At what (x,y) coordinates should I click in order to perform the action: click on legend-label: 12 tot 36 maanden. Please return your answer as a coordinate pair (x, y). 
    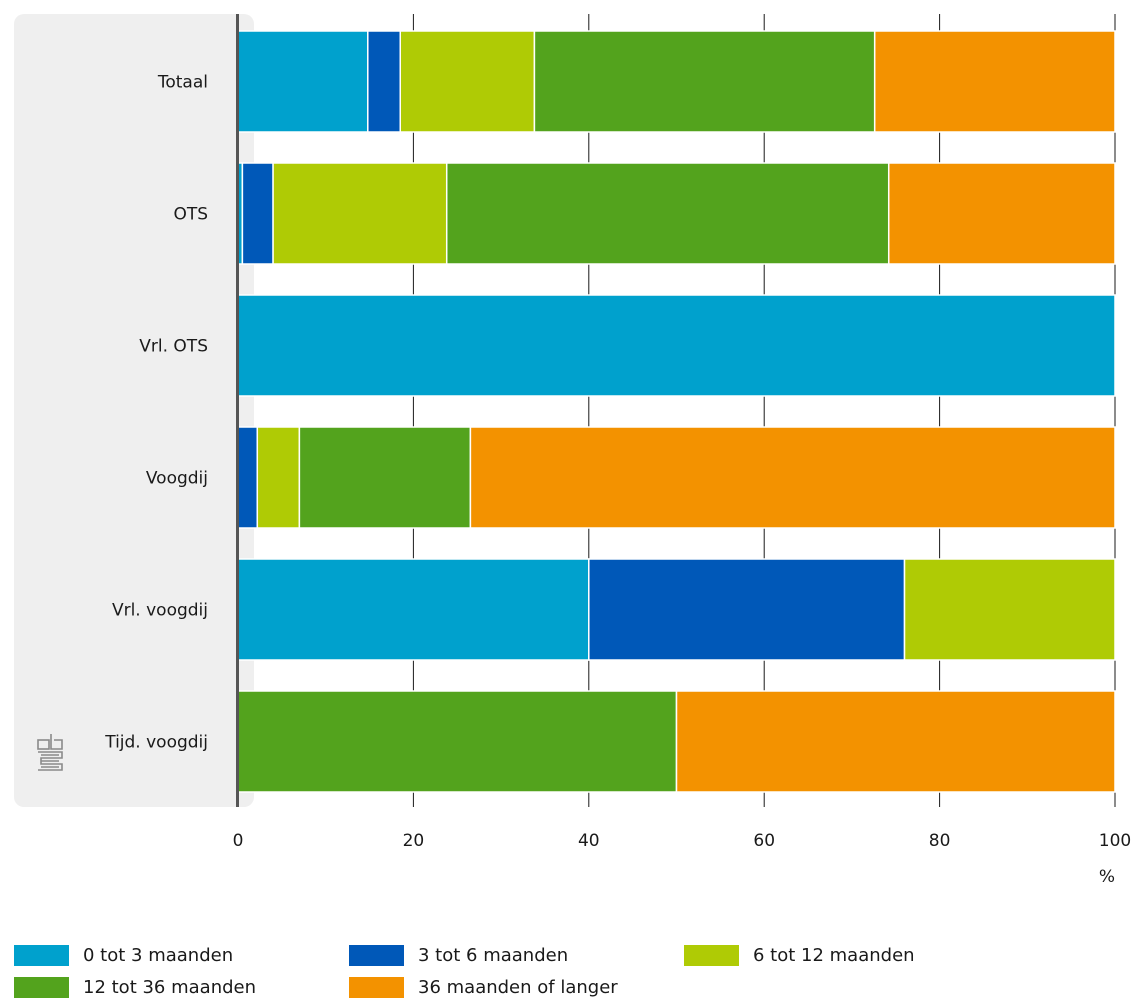
    Looking at the image, I should click on (170, 987).